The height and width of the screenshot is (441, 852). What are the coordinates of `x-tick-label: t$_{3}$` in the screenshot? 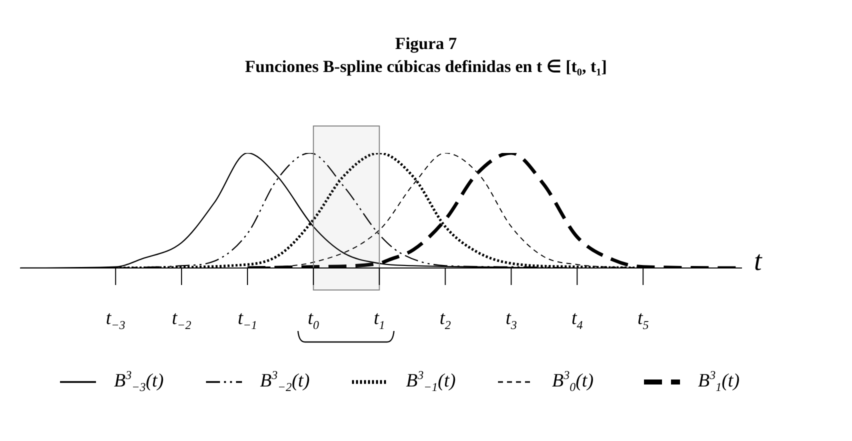 It's located at (511, 320).